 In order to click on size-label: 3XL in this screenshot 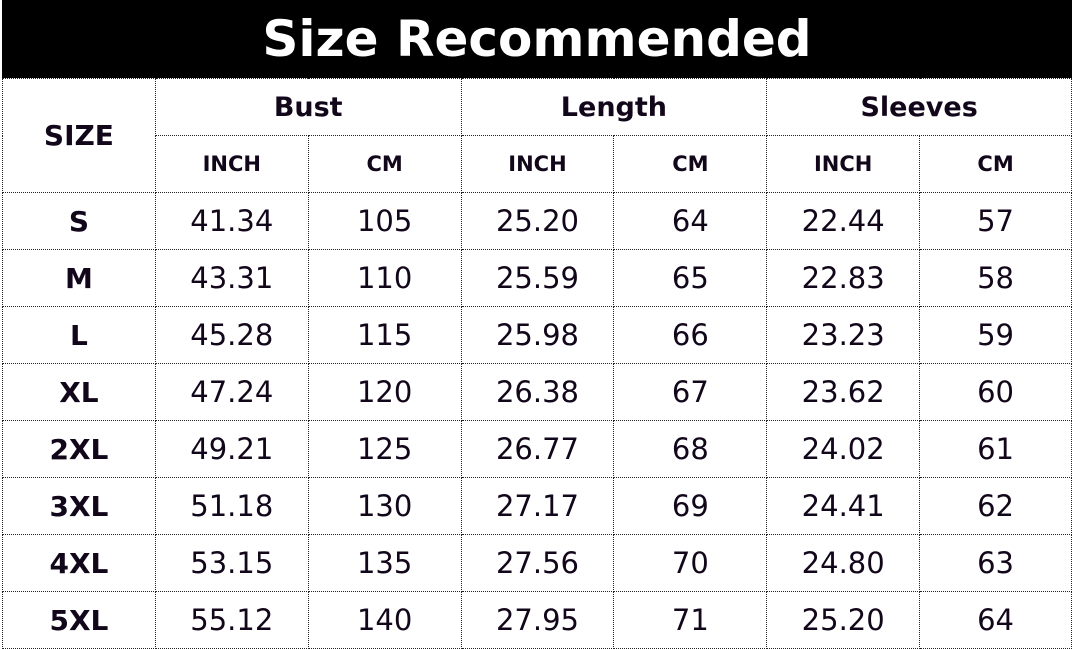, I will do `click(79, 506)`.